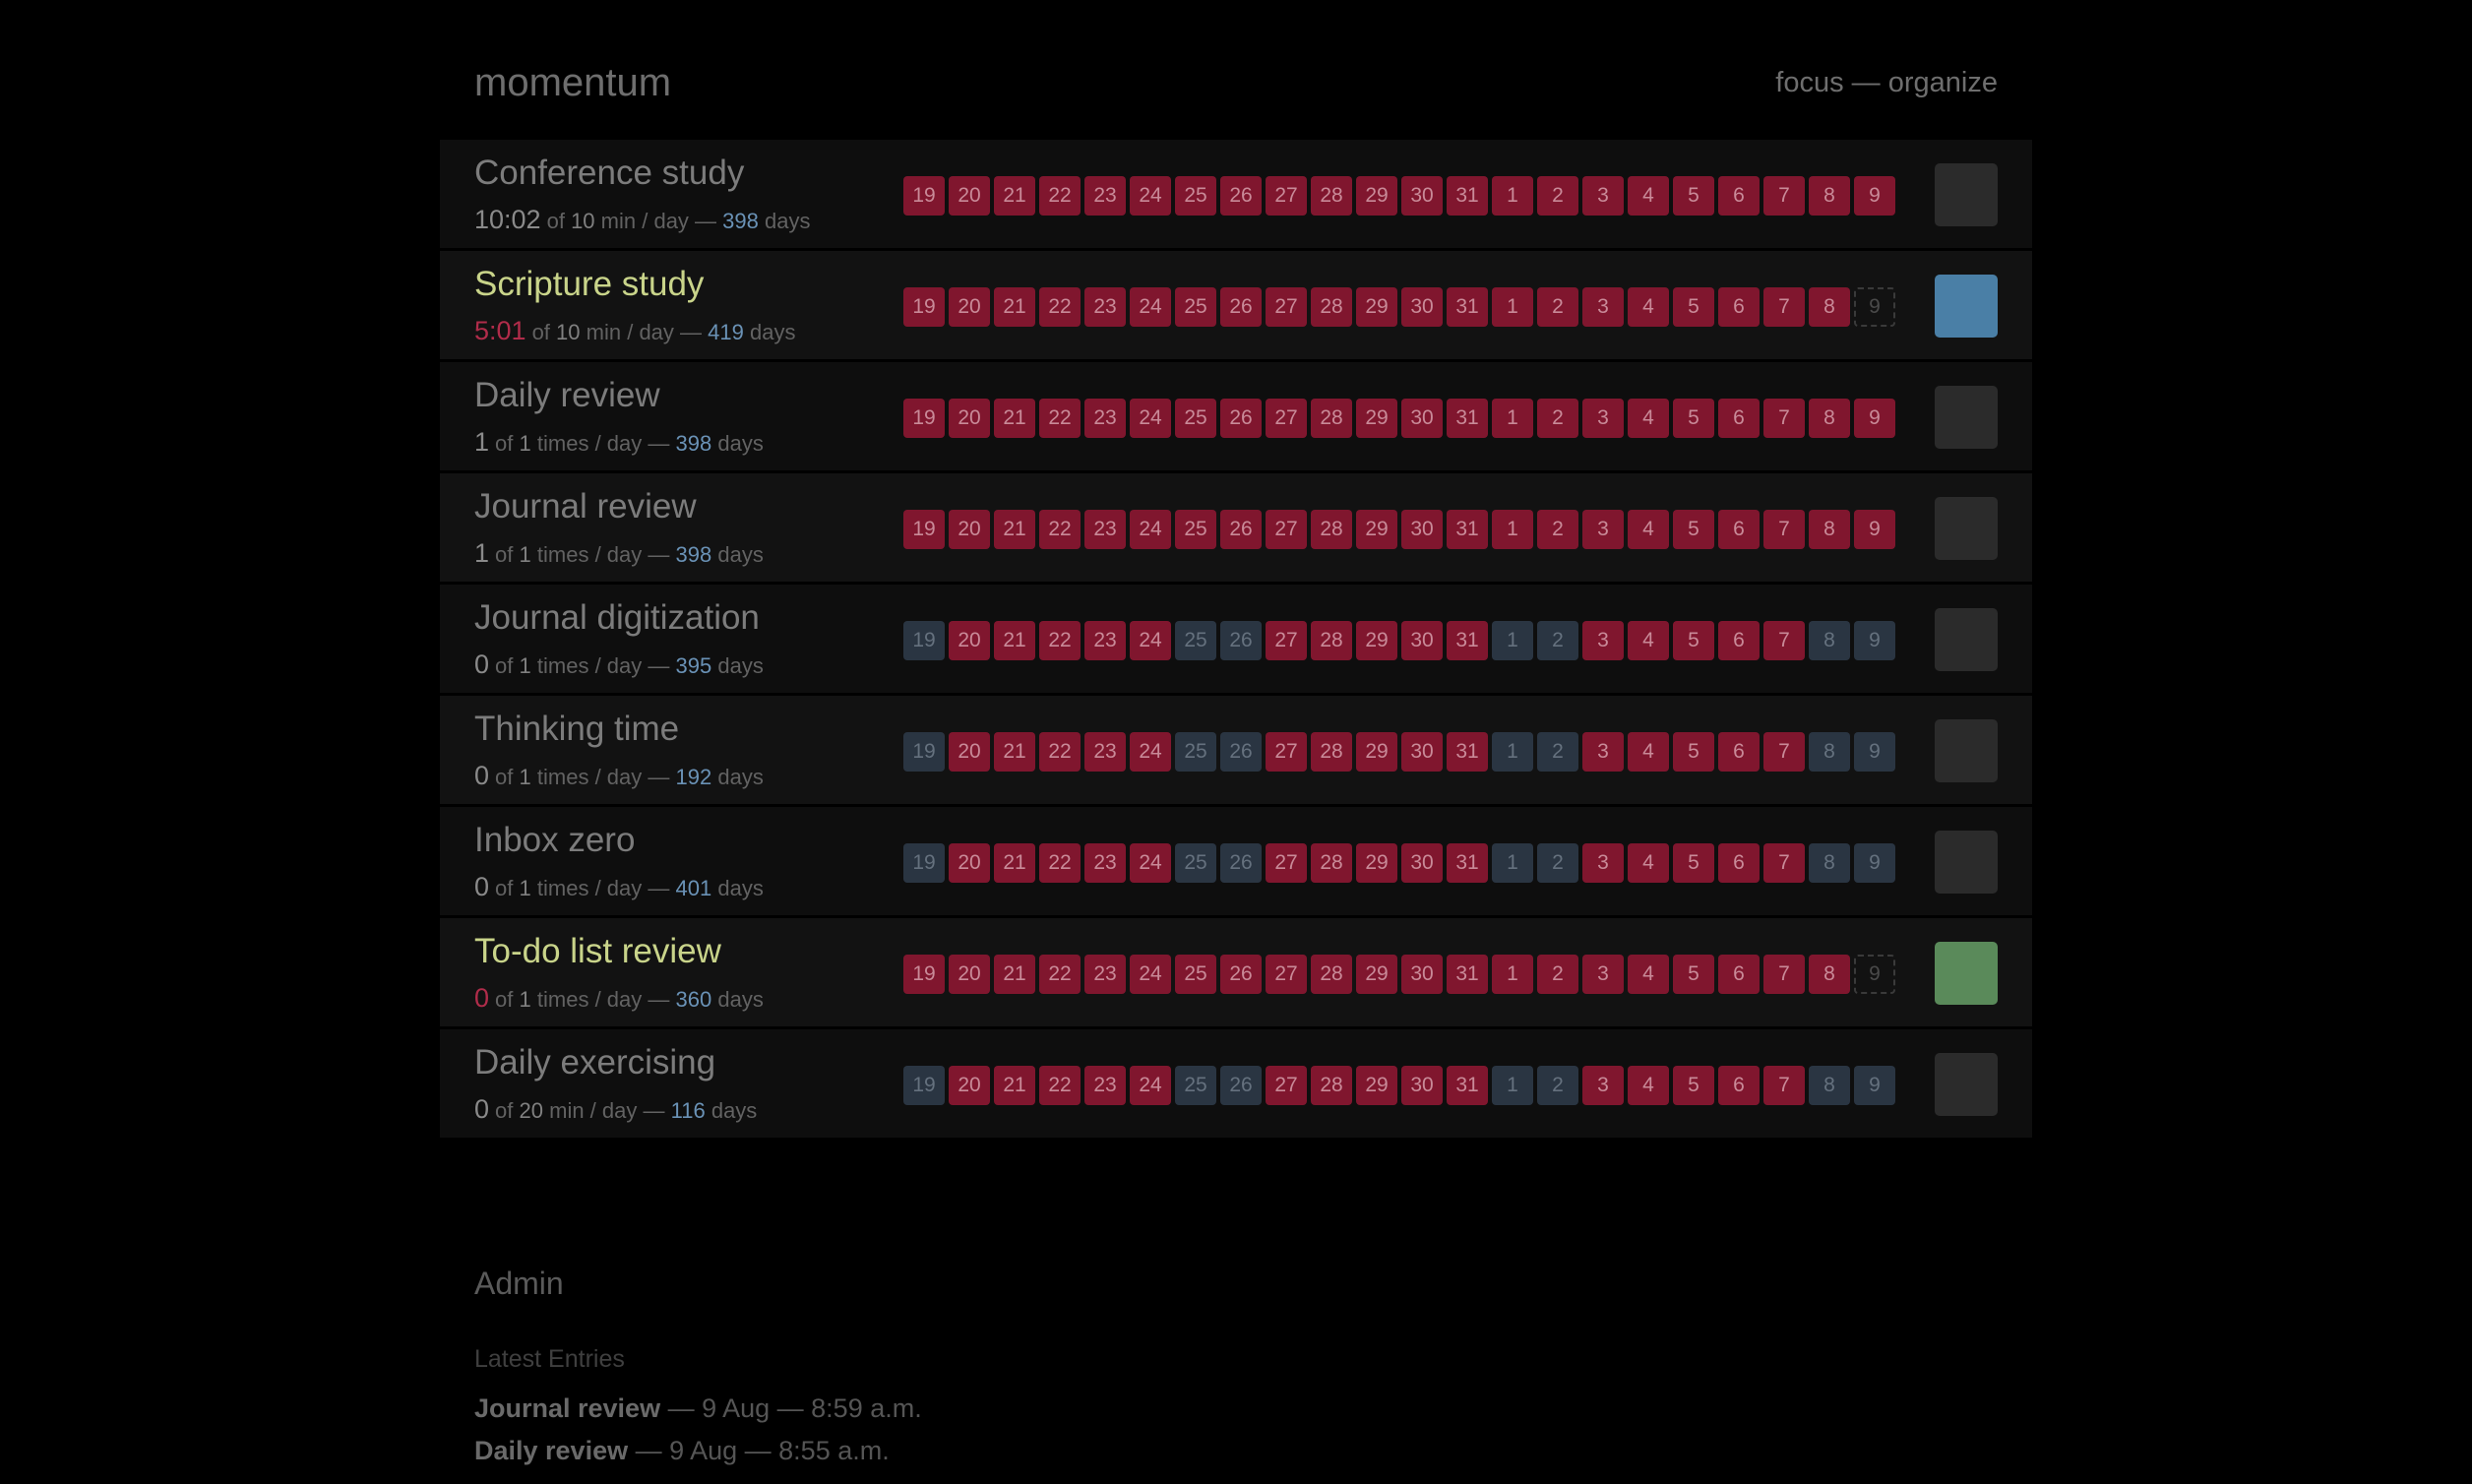  Describe the element at coordinates (551, 1451) in the screenshot. I see `entry-habit: Daily review` at that location.